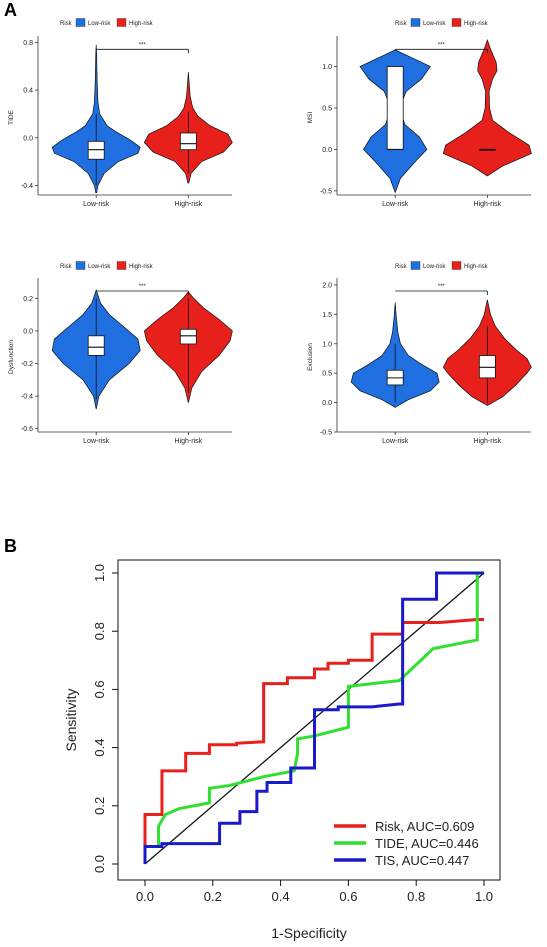 This screenshot has width=547, height=947. I want to click on x-tick-label: 0.0, so click(145, 896).